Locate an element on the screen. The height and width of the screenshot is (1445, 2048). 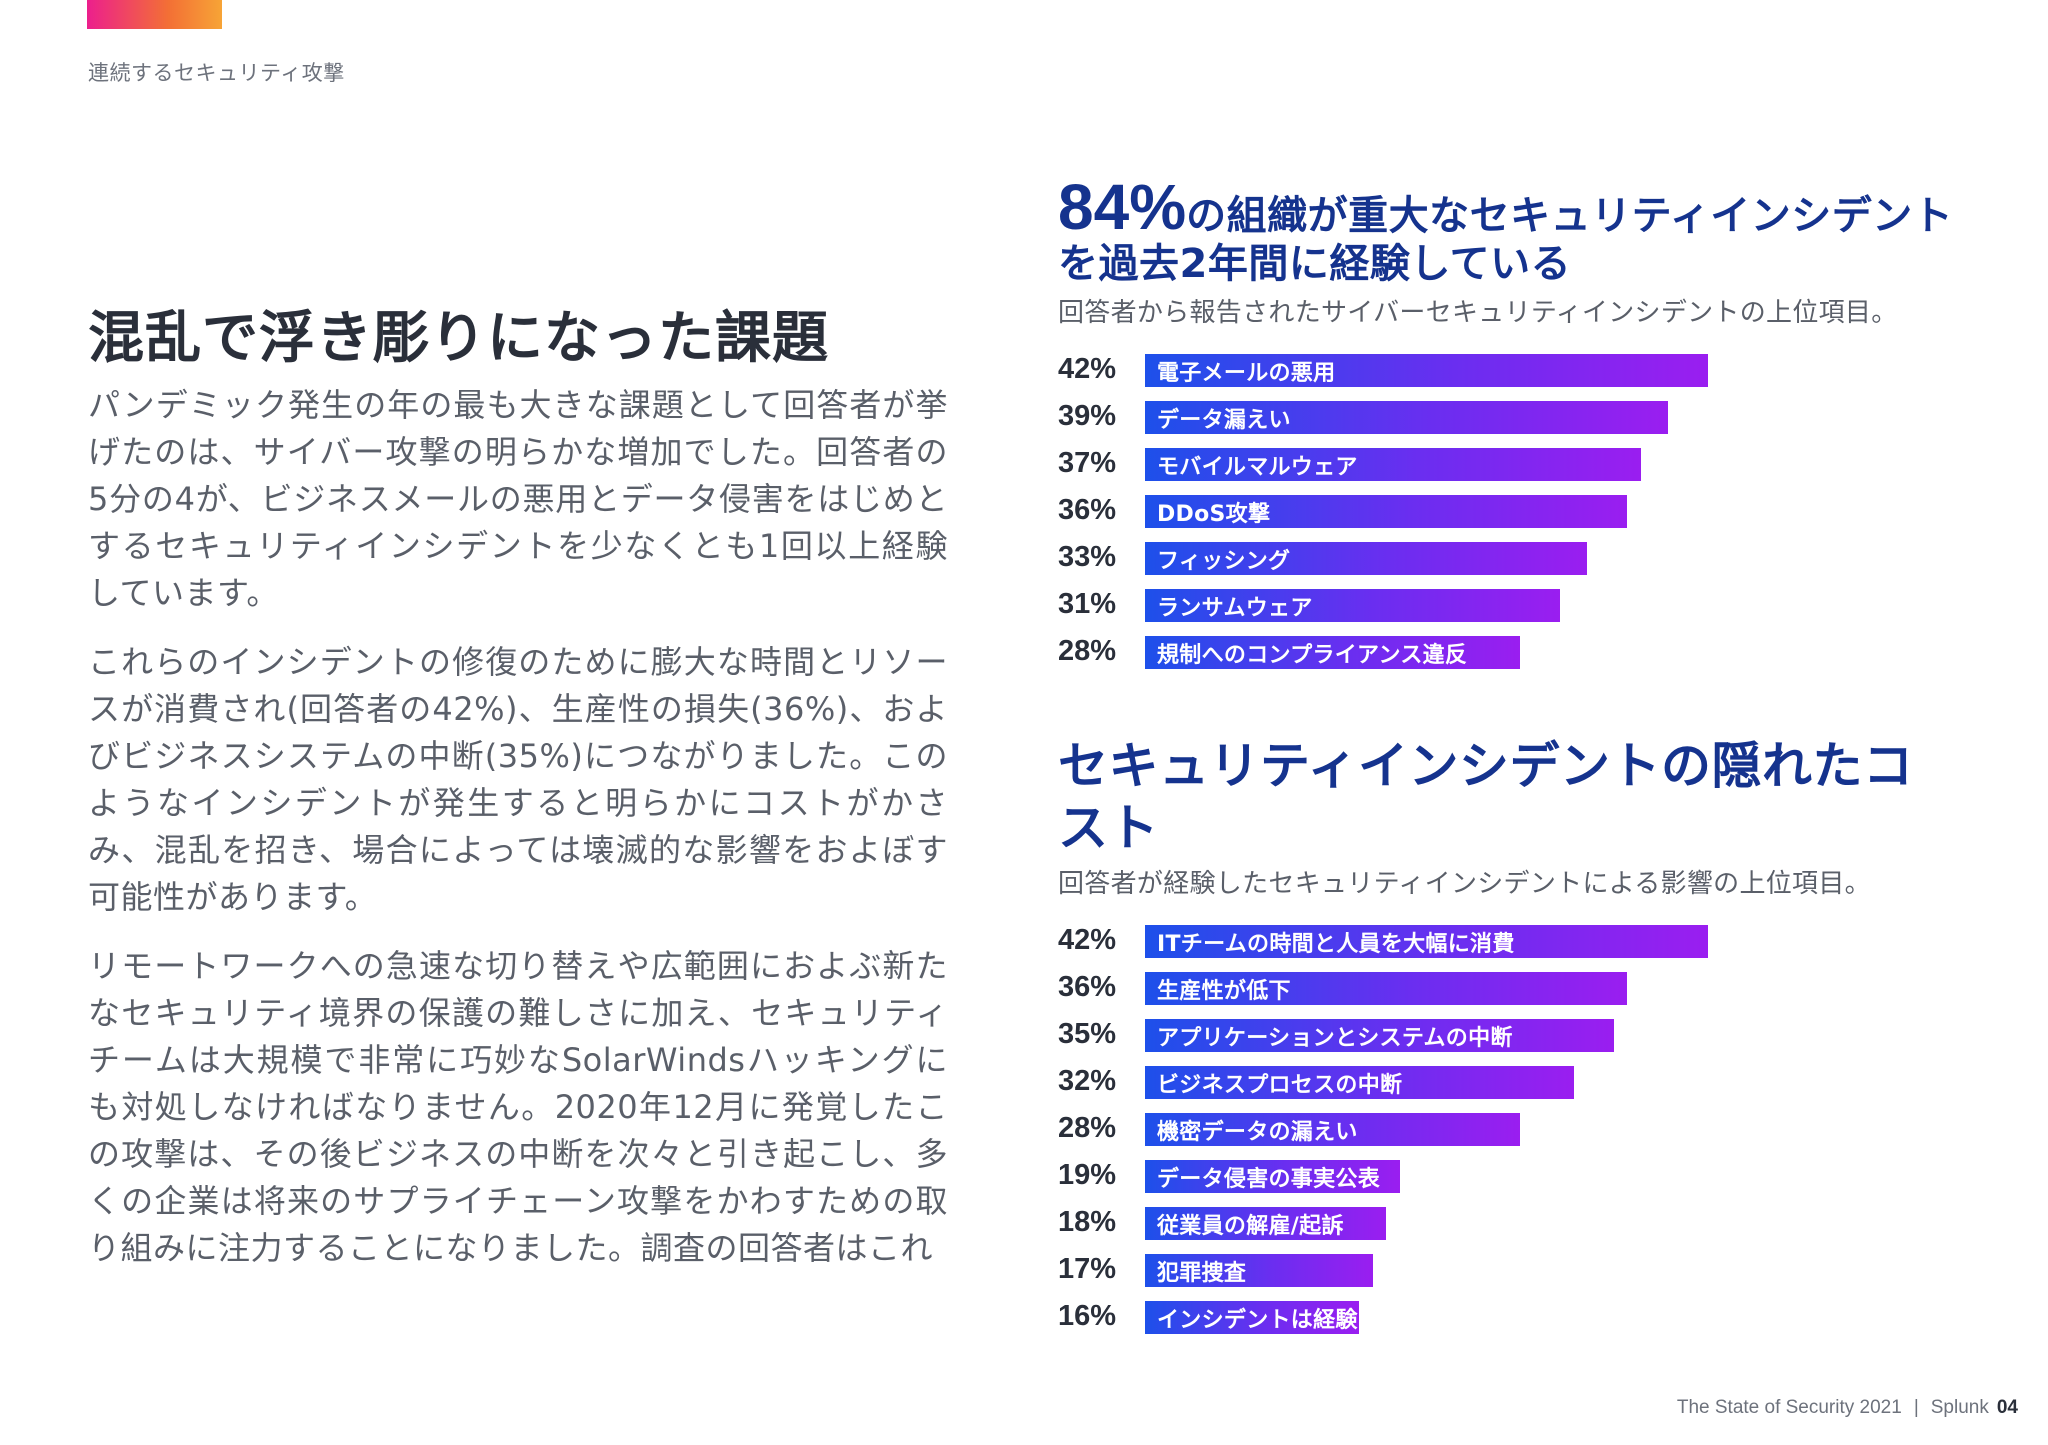
footer-brand: Splunk is located at coordinates (1959, 1407).